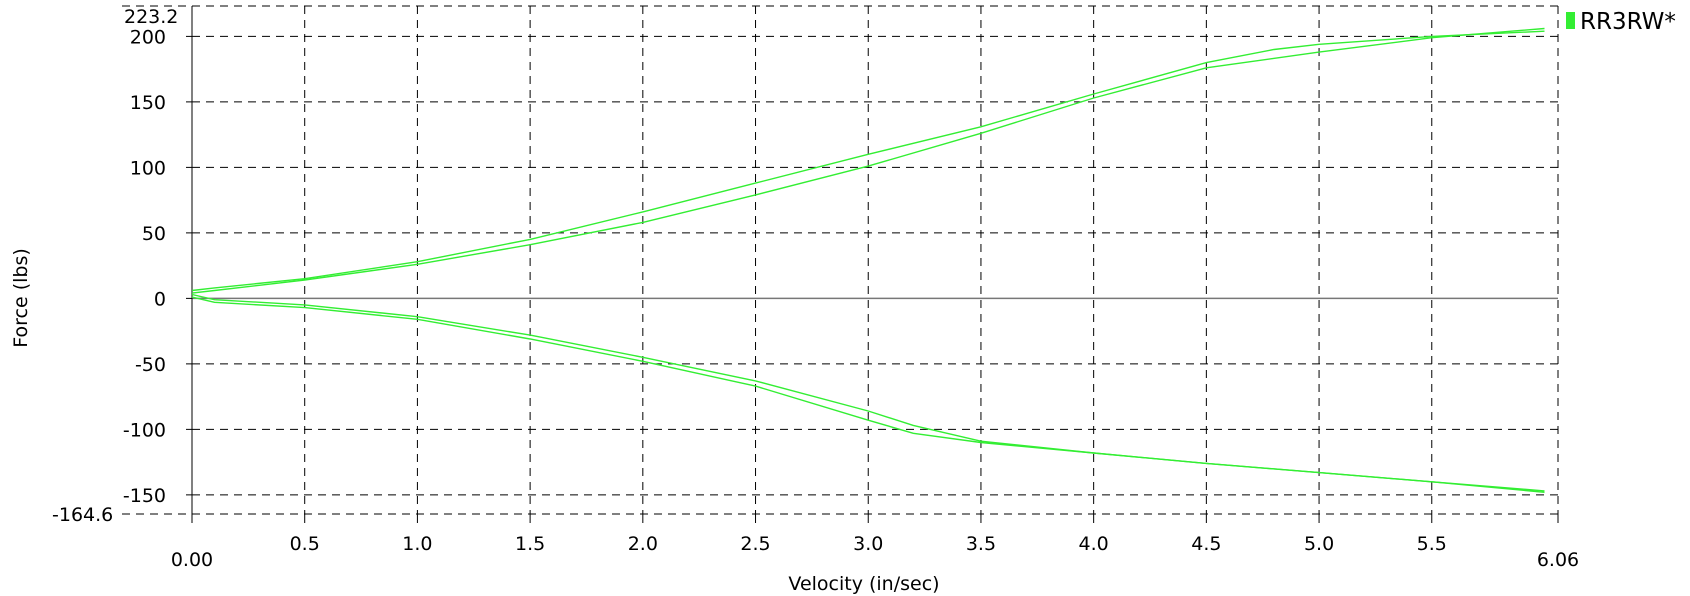 This screenshot has height=596, width=1690. I want to click on y-tick-label: 100, so click(148, 168).